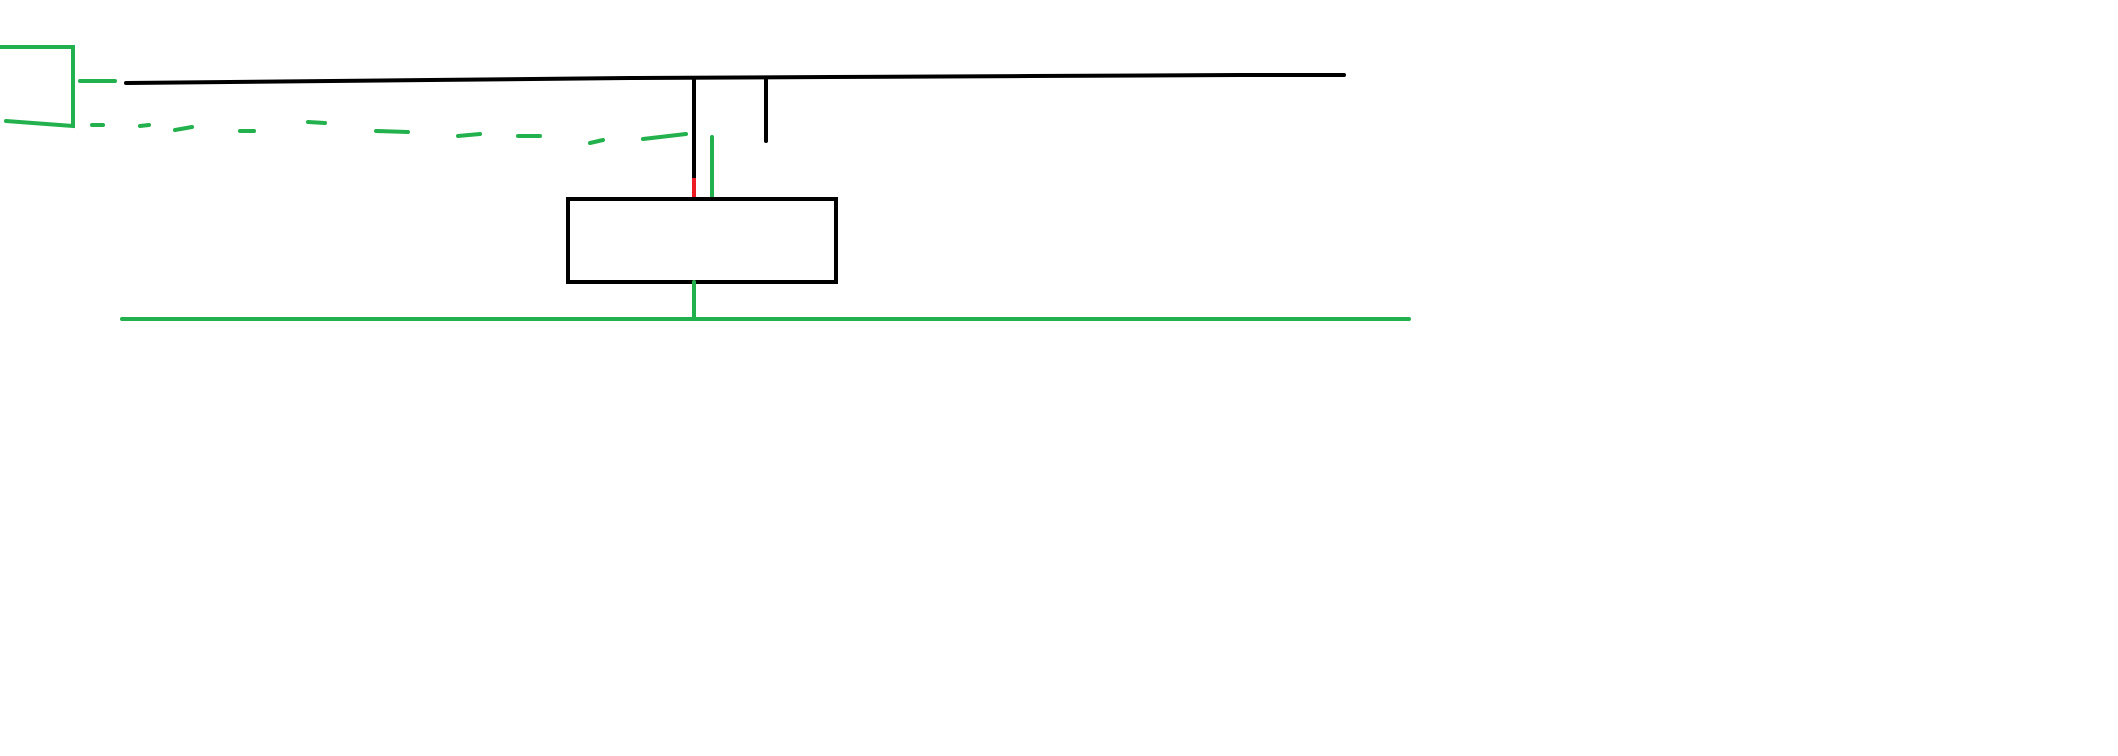 The height and width of the screenshot is (756, 2118). I want to click on green-bracket, so click(37, 87).